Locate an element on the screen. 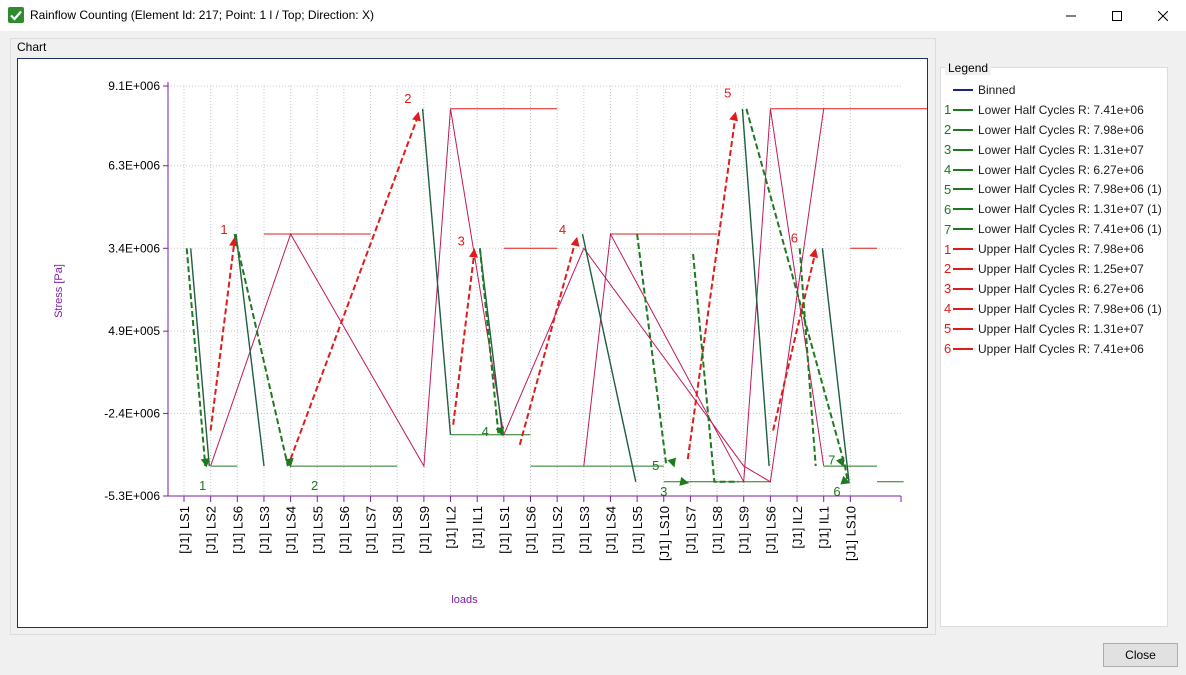 Image resolution: width=1186 pixels, height=675 pixels. close-icon is located at coordinates (1163, 15).